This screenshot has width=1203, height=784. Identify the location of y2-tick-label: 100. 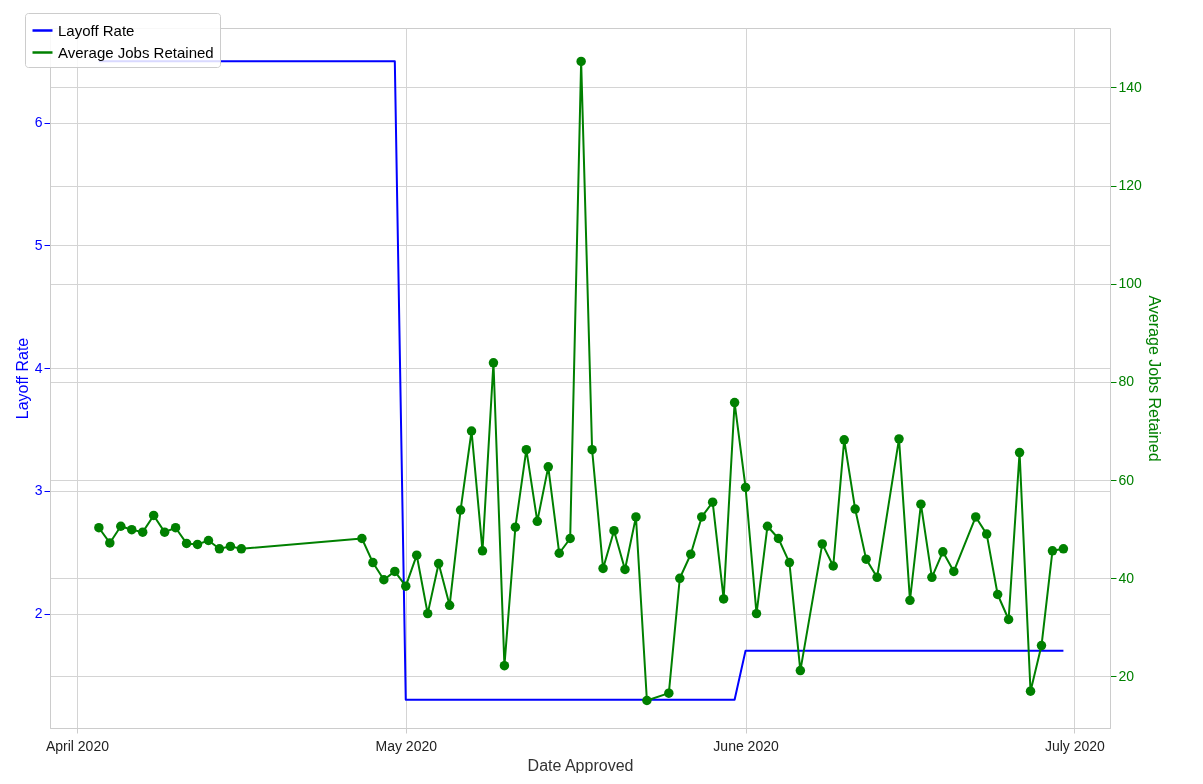
(1130, 283).